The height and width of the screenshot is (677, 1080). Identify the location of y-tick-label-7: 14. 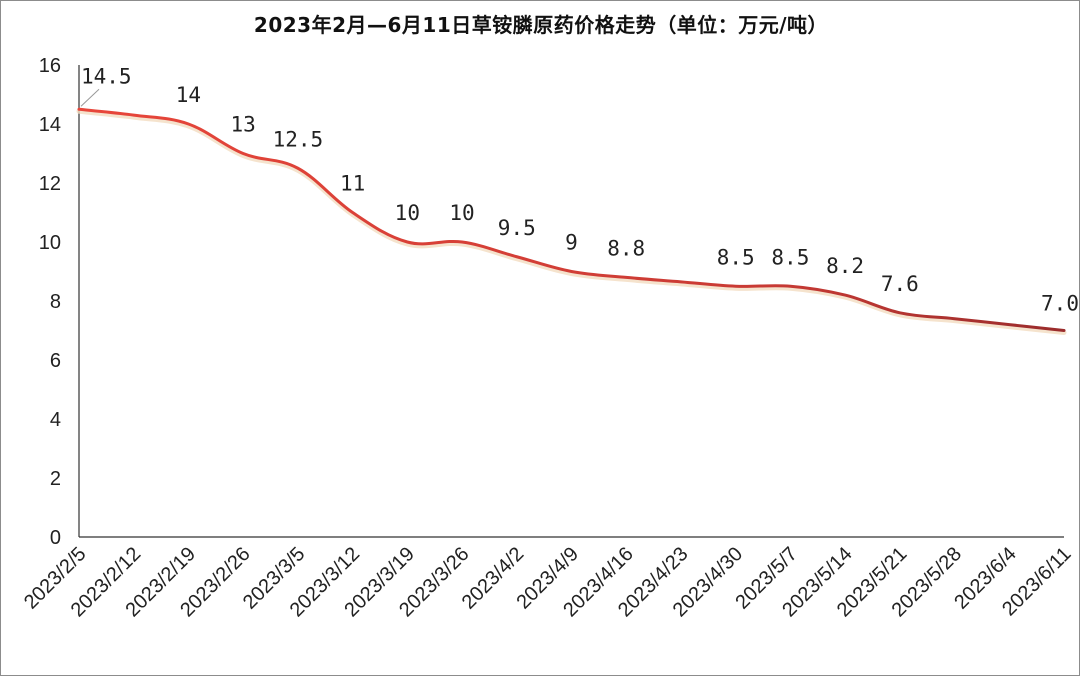
(50, 125).